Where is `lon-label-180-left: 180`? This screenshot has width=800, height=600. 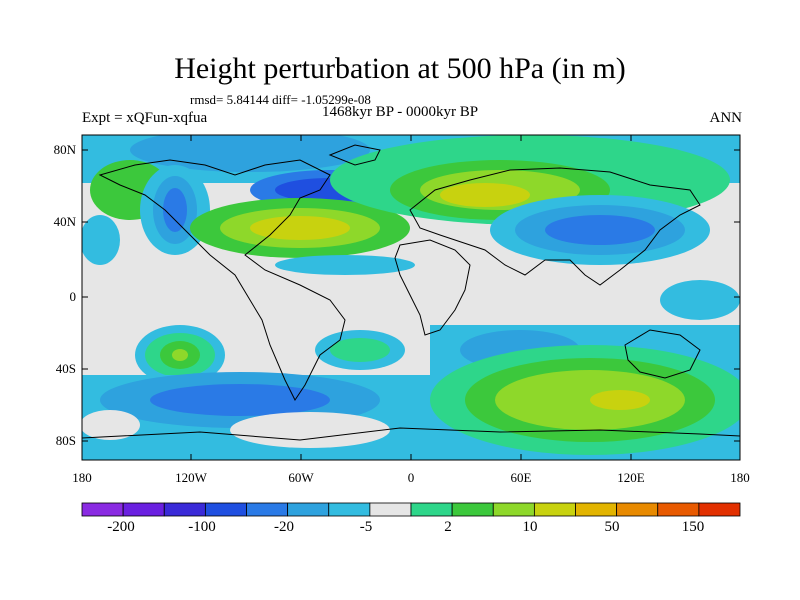
lon-label-180-left: 180 is located at coordinates (82, 477).